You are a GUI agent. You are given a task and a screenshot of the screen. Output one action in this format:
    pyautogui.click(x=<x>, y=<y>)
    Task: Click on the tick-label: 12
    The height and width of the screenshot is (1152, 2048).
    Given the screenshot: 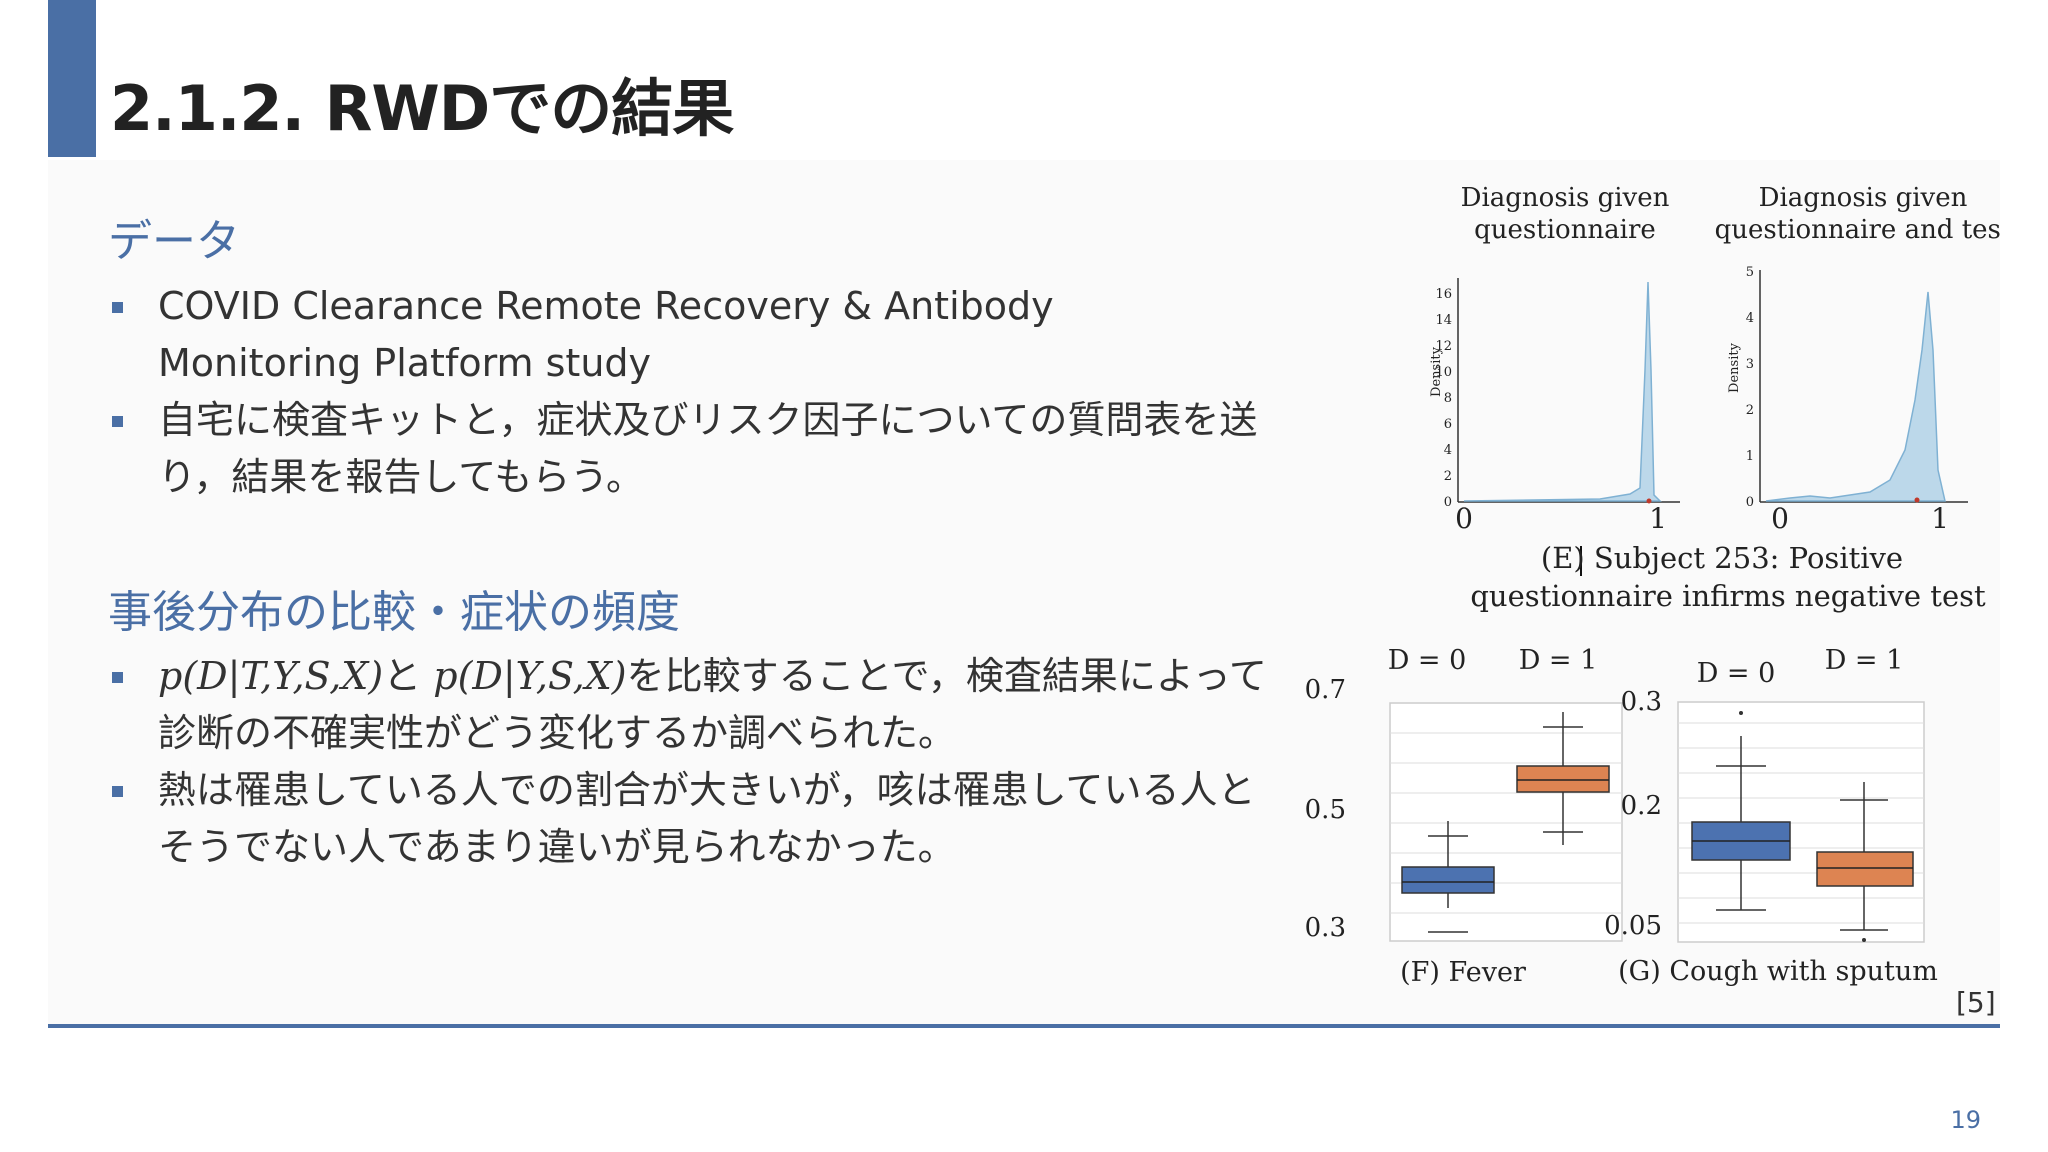 What is the action you would take?
    pyautogui.click(x=1443, y=346)
    